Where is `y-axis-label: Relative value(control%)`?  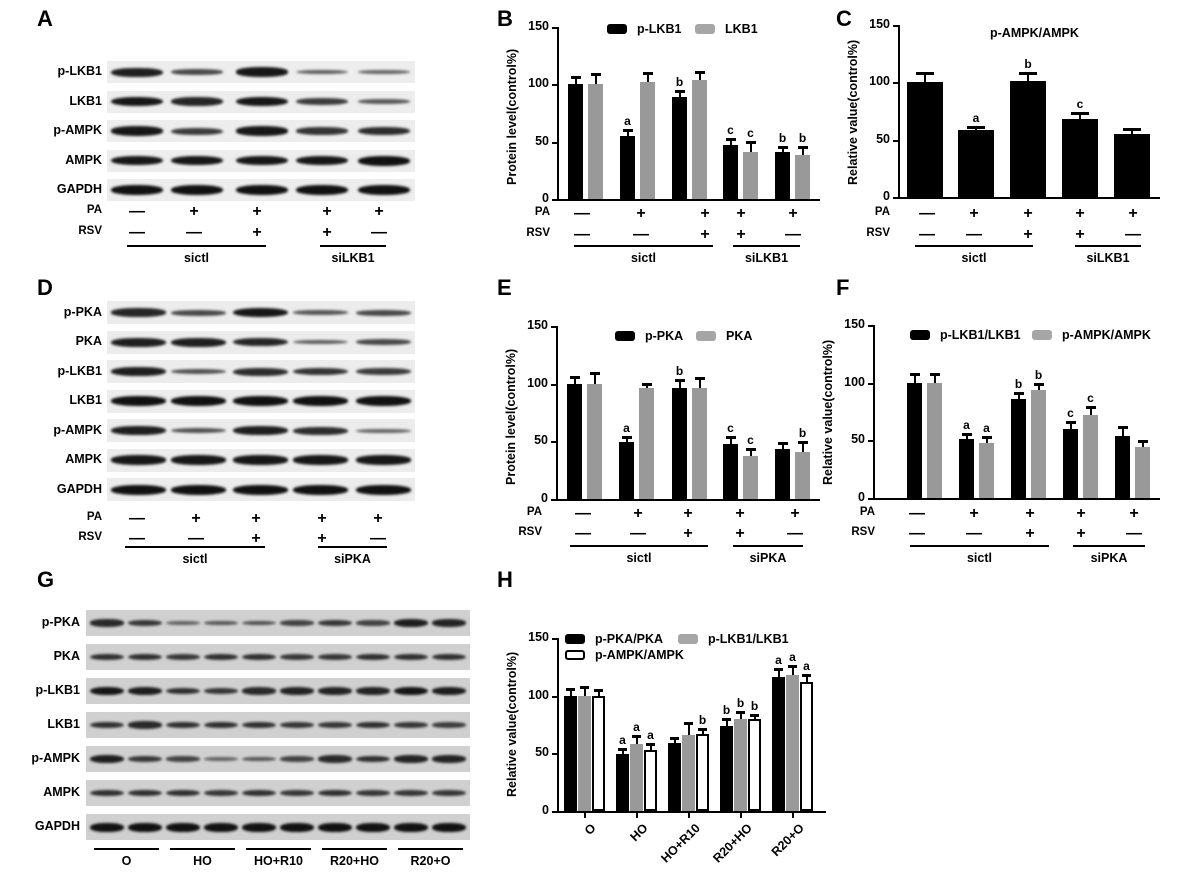 y-axis-label: Relative value(control%) is located at coordinates (853, 112).